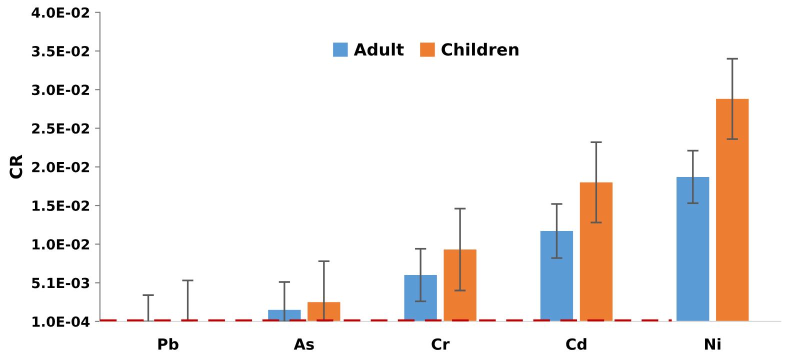  I want to click on y-tick-label: 1.5E-02, so click(61, 205).